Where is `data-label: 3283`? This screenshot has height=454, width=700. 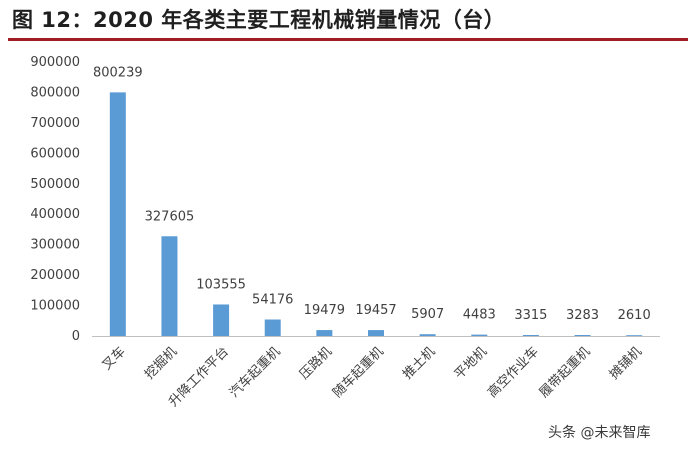 data-label: 3283 is located at coordinates (582, 315).